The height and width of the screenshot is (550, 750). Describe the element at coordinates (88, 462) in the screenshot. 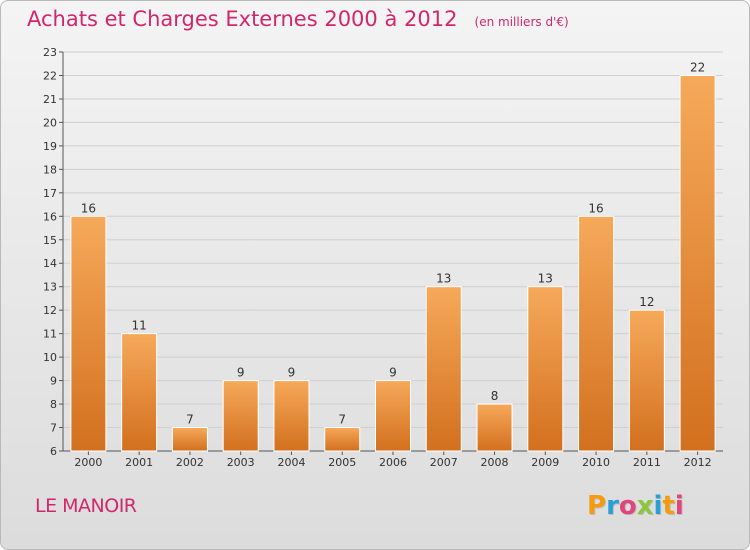

I see `x-tick-label: 2000` at that location.